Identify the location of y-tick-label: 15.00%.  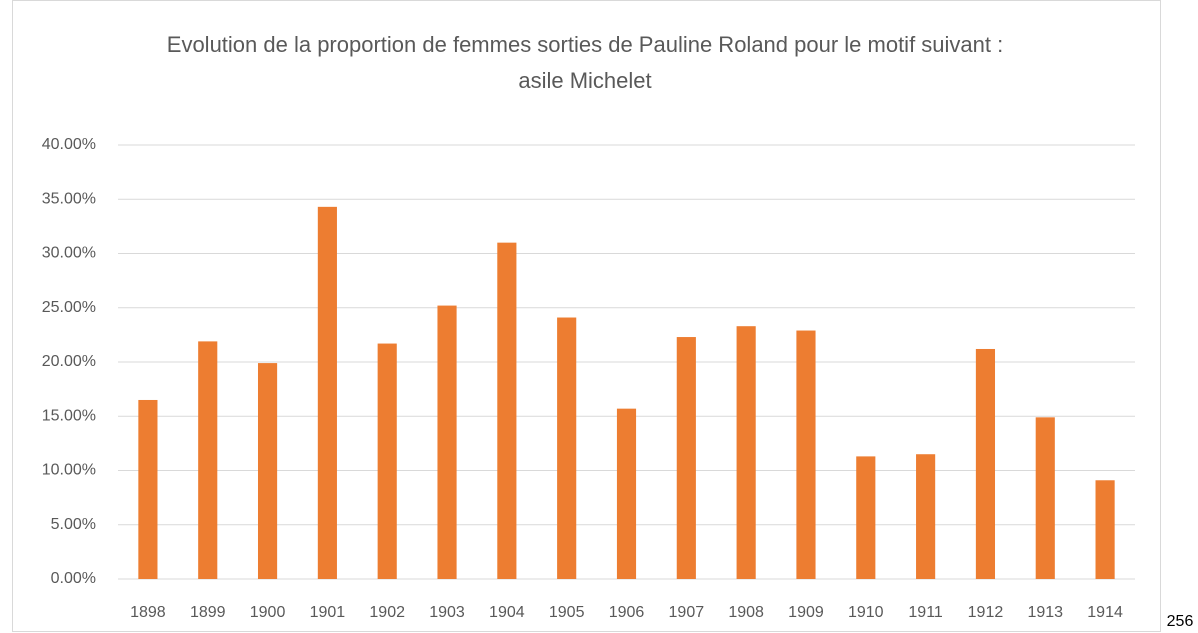
(69, 415).